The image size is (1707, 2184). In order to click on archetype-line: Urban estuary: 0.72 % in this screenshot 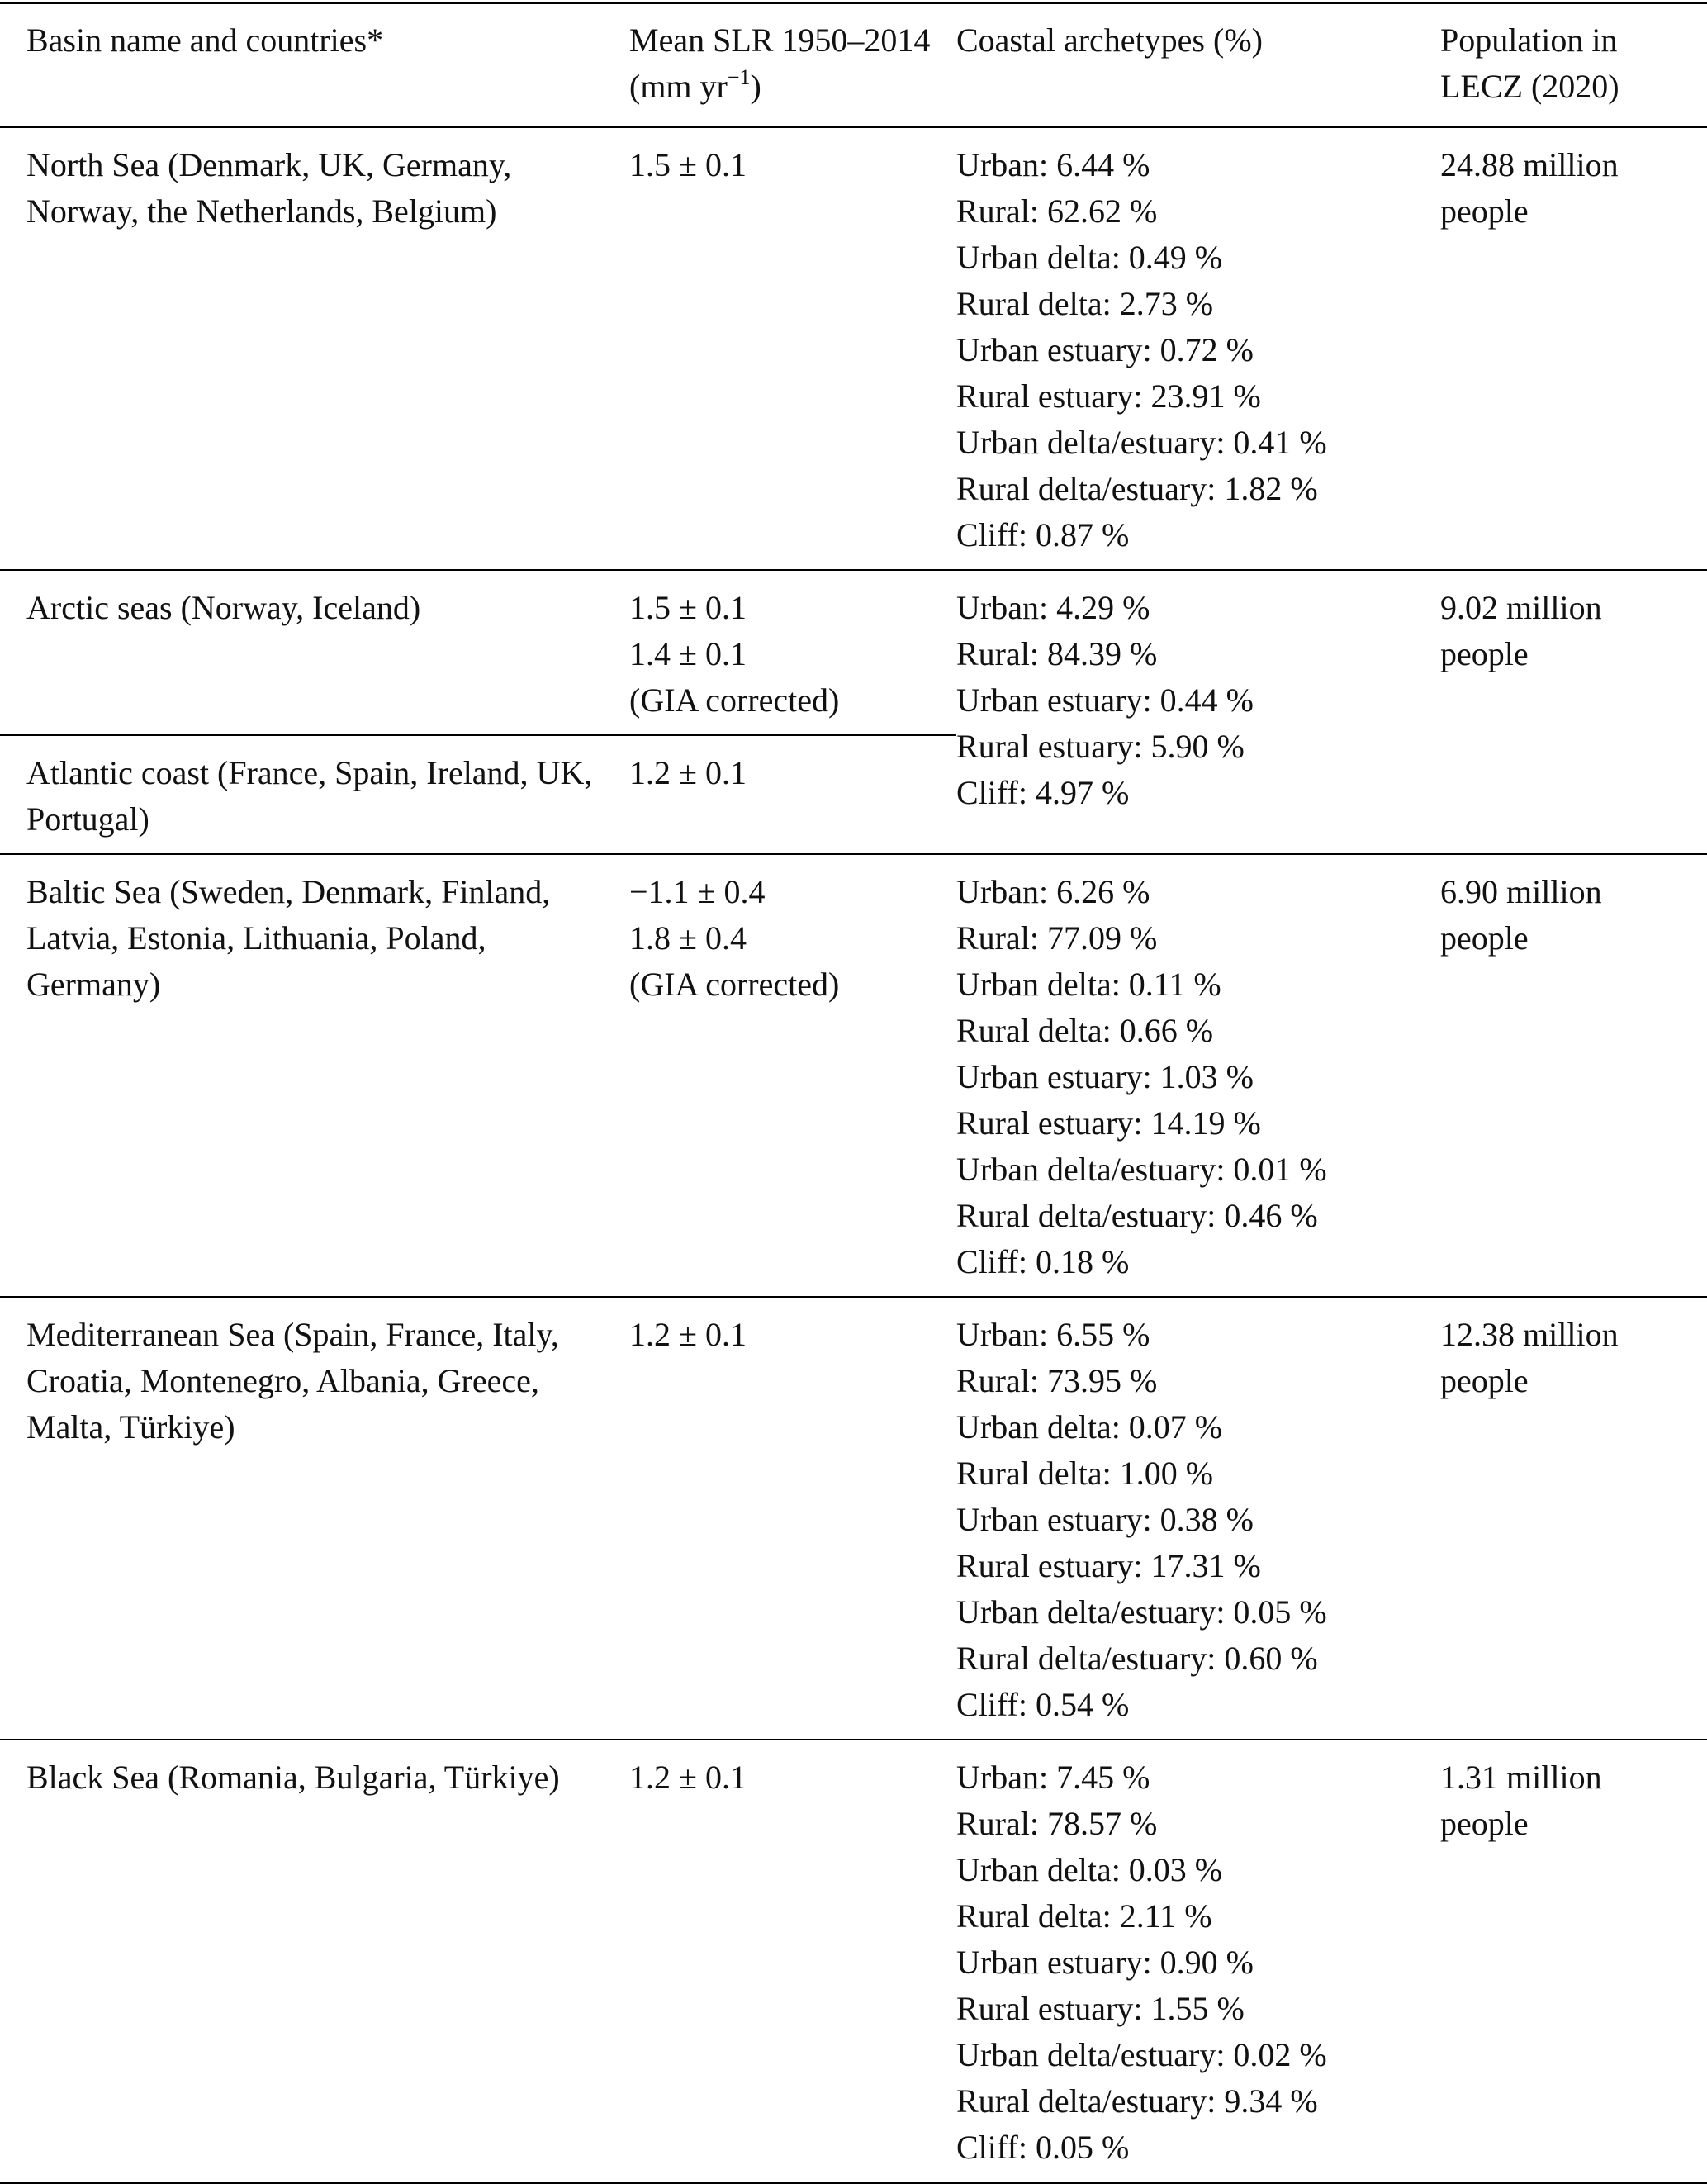, I will do `click(1105, 349)`.